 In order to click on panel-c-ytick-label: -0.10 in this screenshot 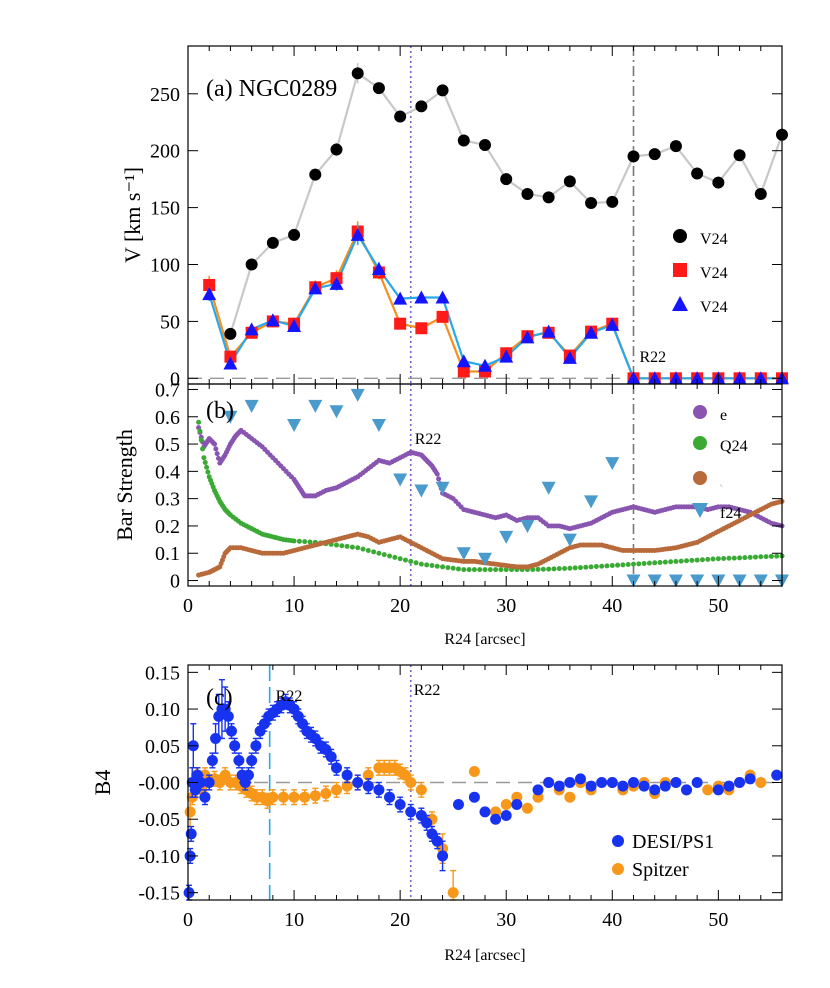, I will do `click(159, 857)`.